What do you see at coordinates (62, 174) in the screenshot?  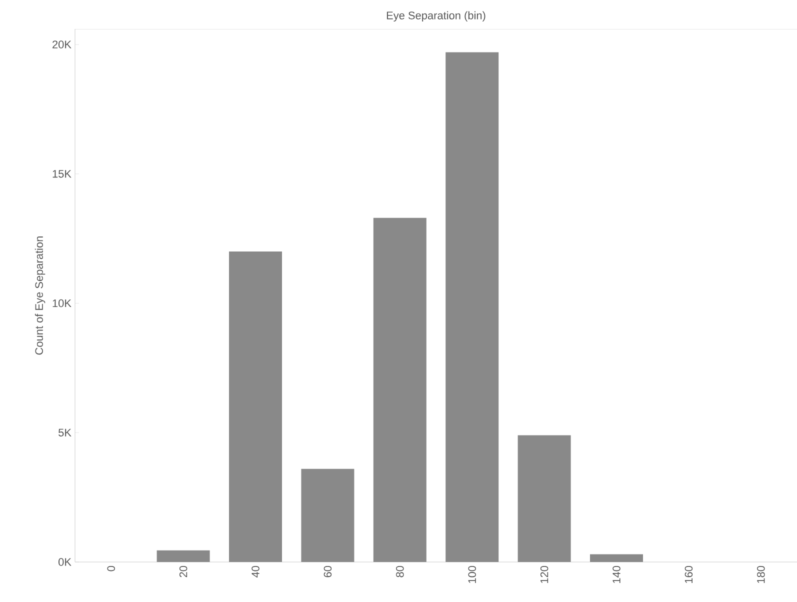 I see `y-tick-label: 15K` at bounding box center [62, 174].